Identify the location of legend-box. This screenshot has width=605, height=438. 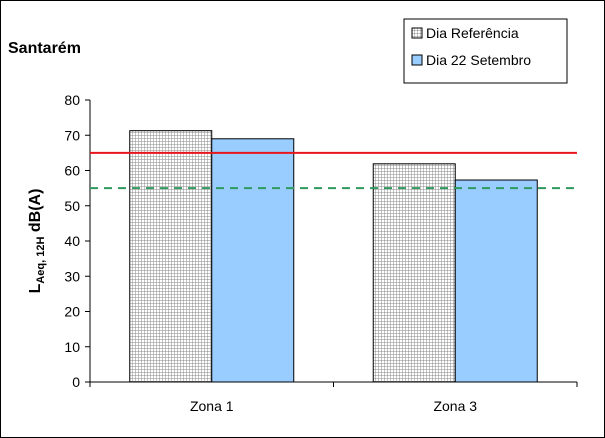
(485, 51).